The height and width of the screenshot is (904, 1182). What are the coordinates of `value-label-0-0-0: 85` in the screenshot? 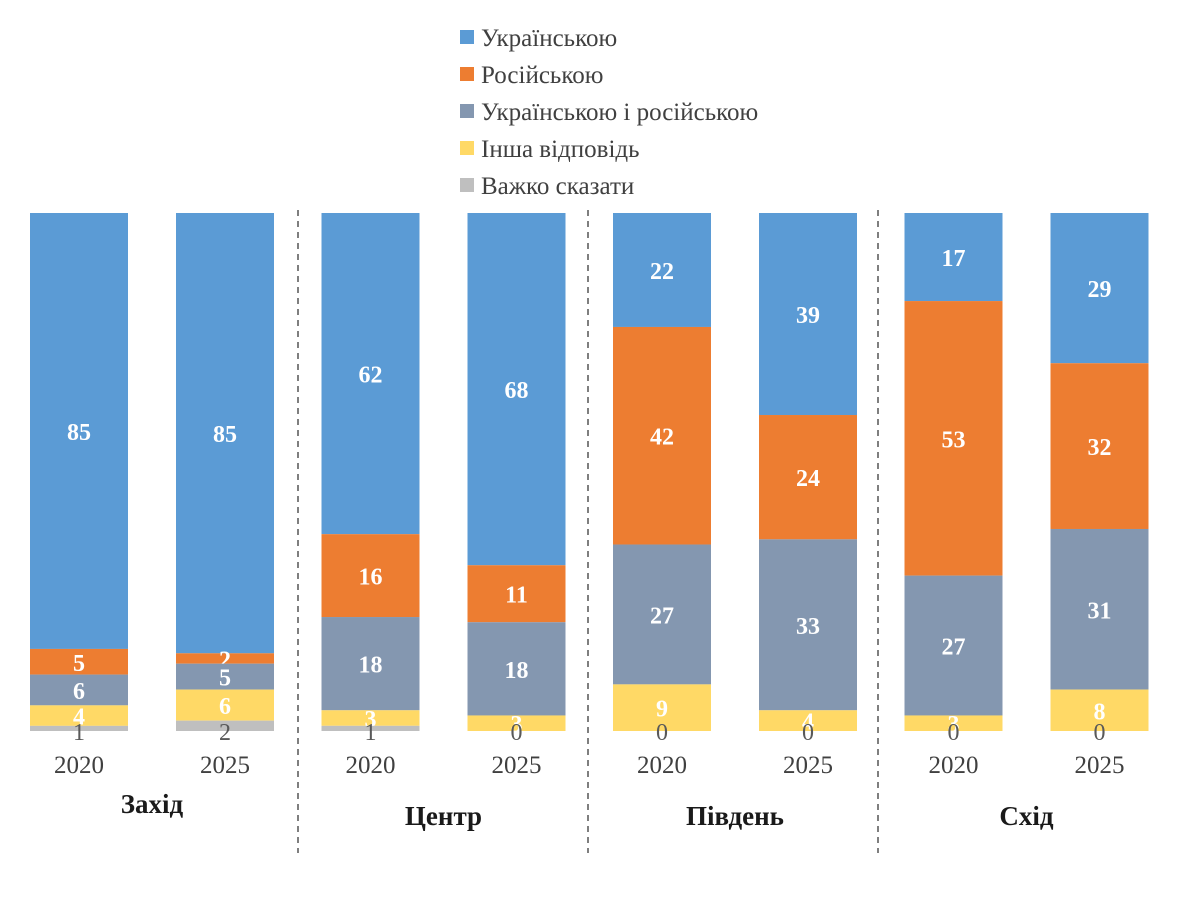 It's located at (79, 433).